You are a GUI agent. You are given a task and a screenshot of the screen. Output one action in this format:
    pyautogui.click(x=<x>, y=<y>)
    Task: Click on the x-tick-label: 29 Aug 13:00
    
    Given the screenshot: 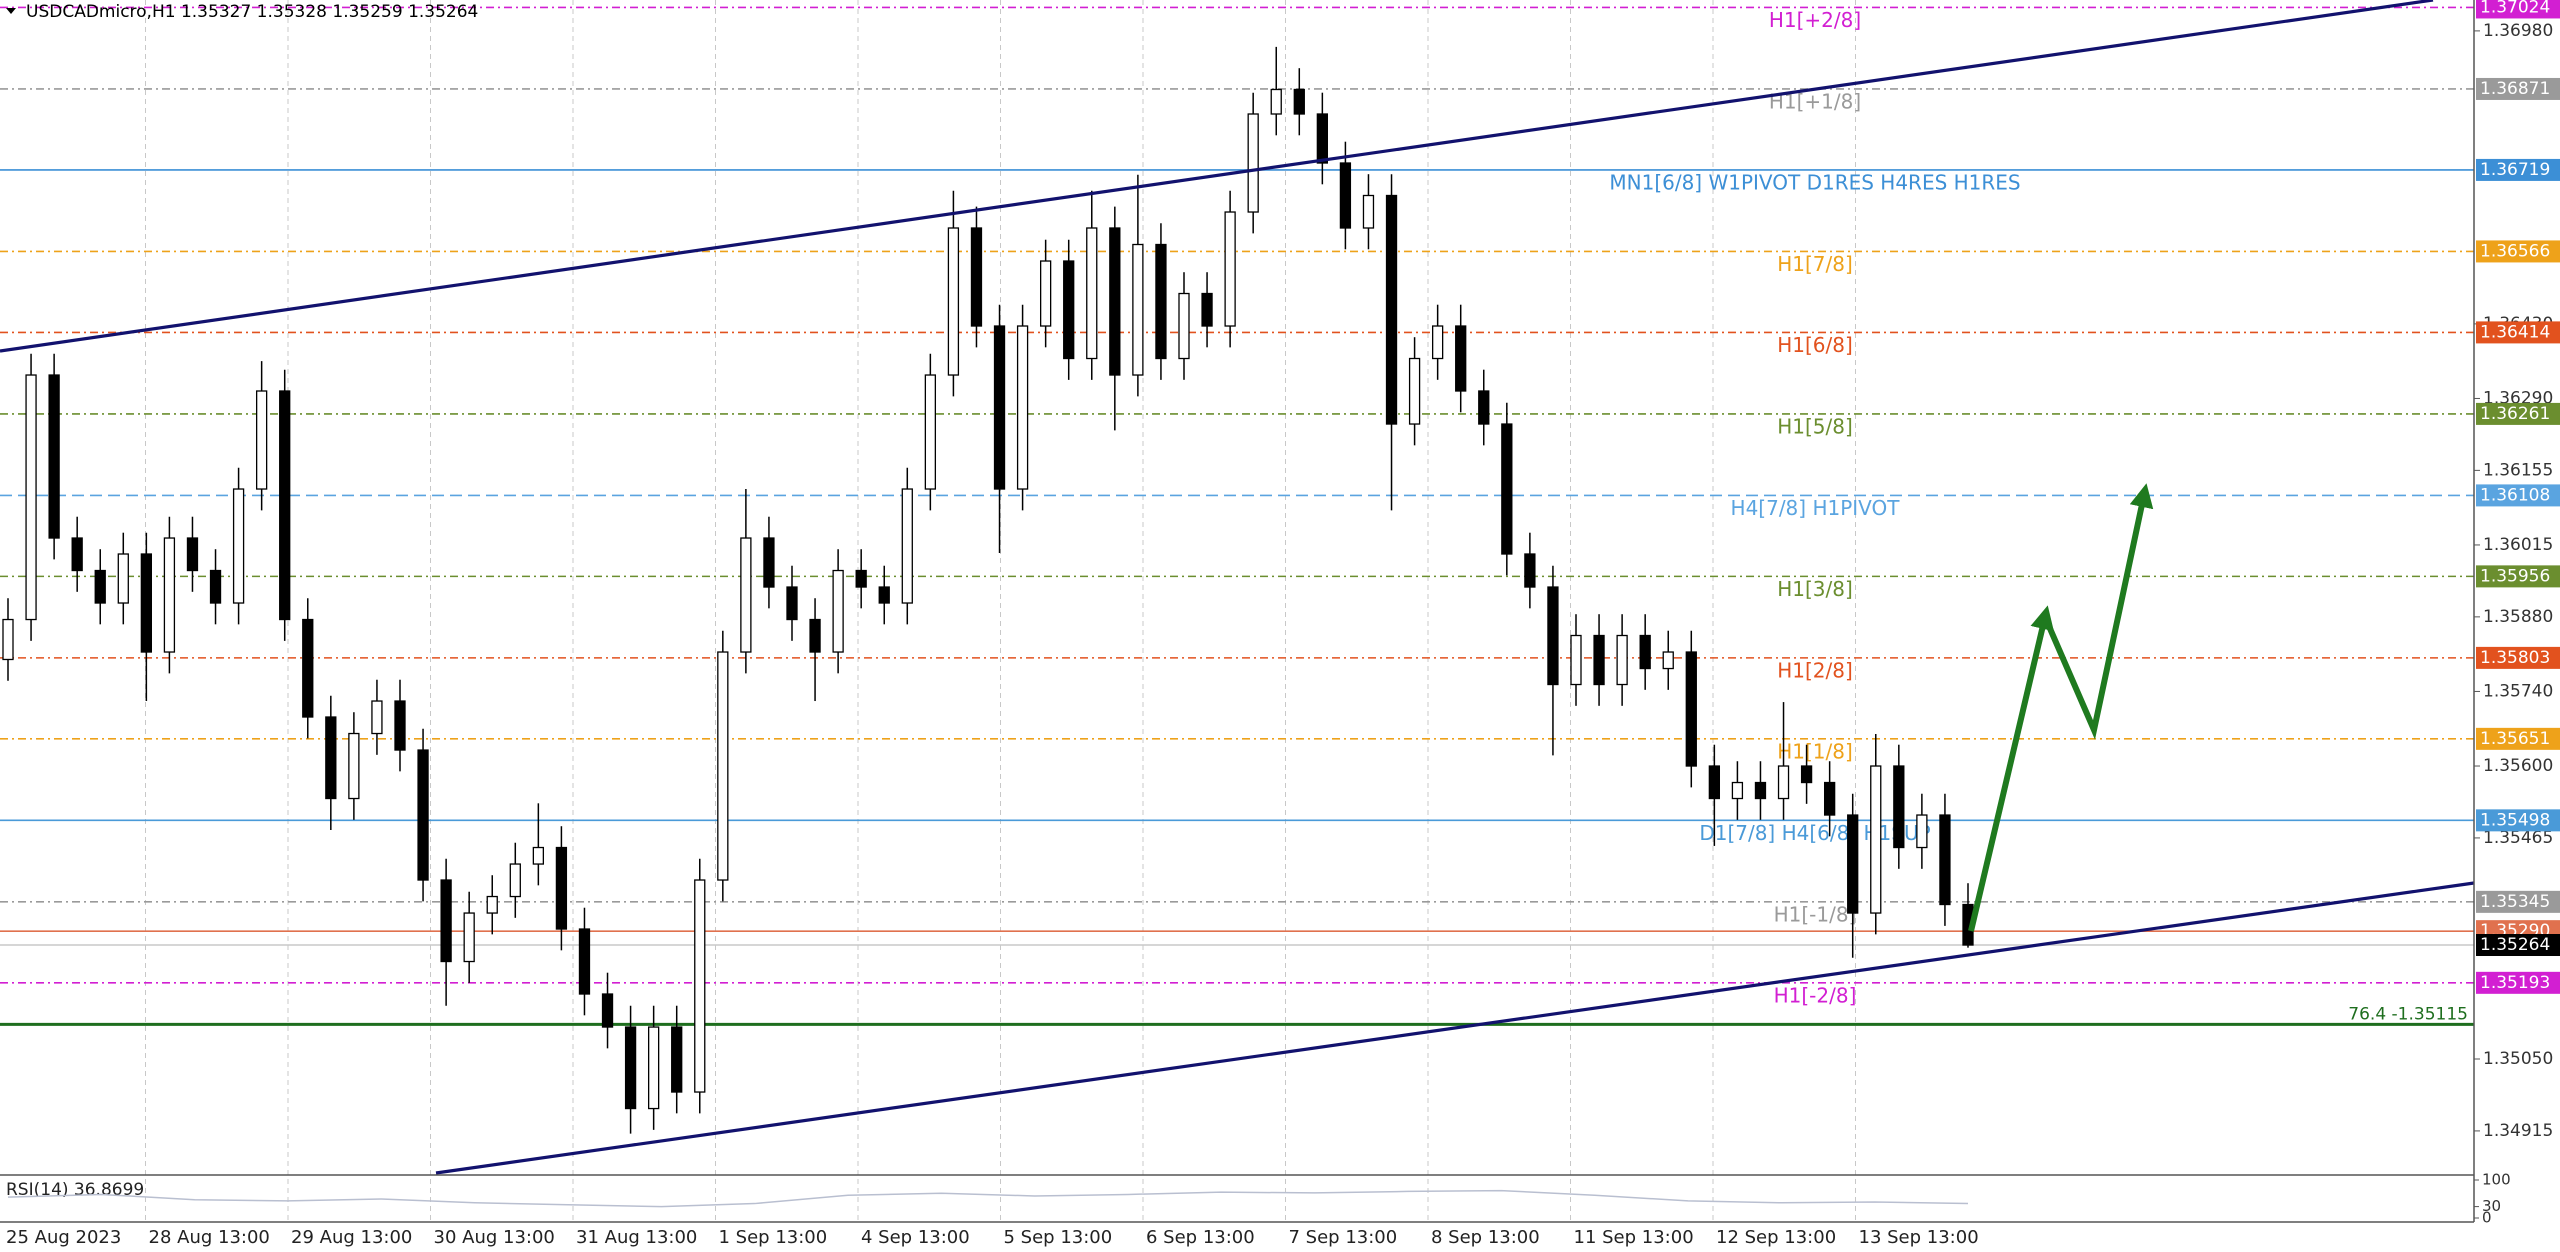 What is the action you would take?
    pyautogui.click(x=351, y=1237)
    